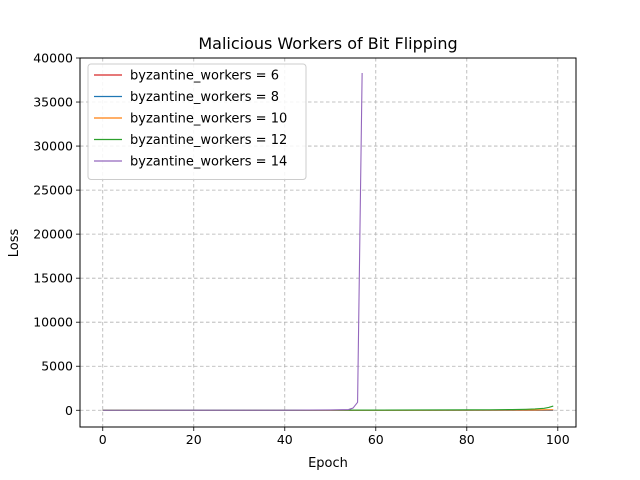 The height and width of the screenshot is (480, 640). What do you see at coordinates (208, 140) in the screenshot?
I see `legend-label: byzantine_workers = 12` at bounding box center [208, 140].